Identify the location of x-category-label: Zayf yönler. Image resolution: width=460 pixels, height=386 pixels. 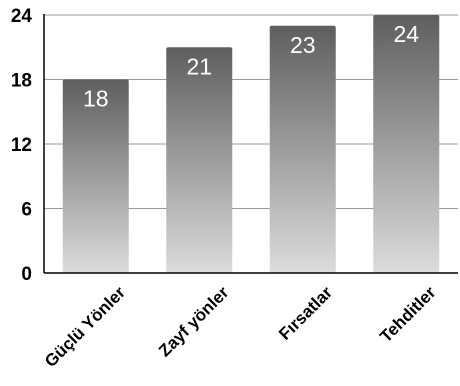
(194, 322).